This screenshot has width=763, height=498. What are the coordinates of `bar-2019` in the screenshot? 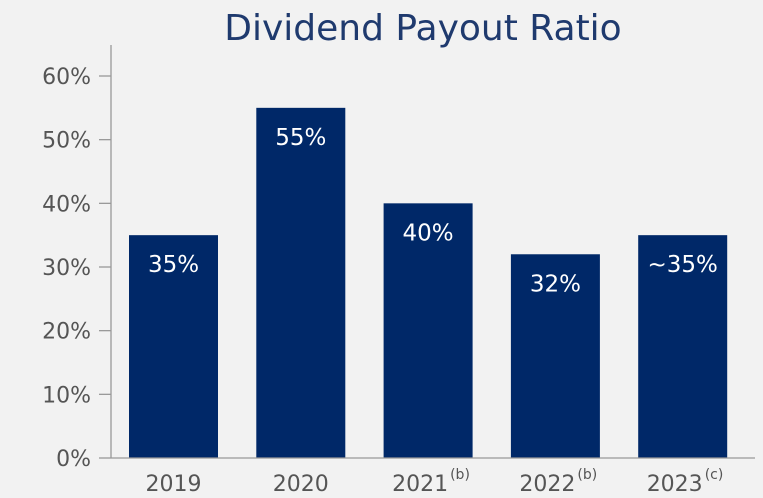 It's located at (173, 346).